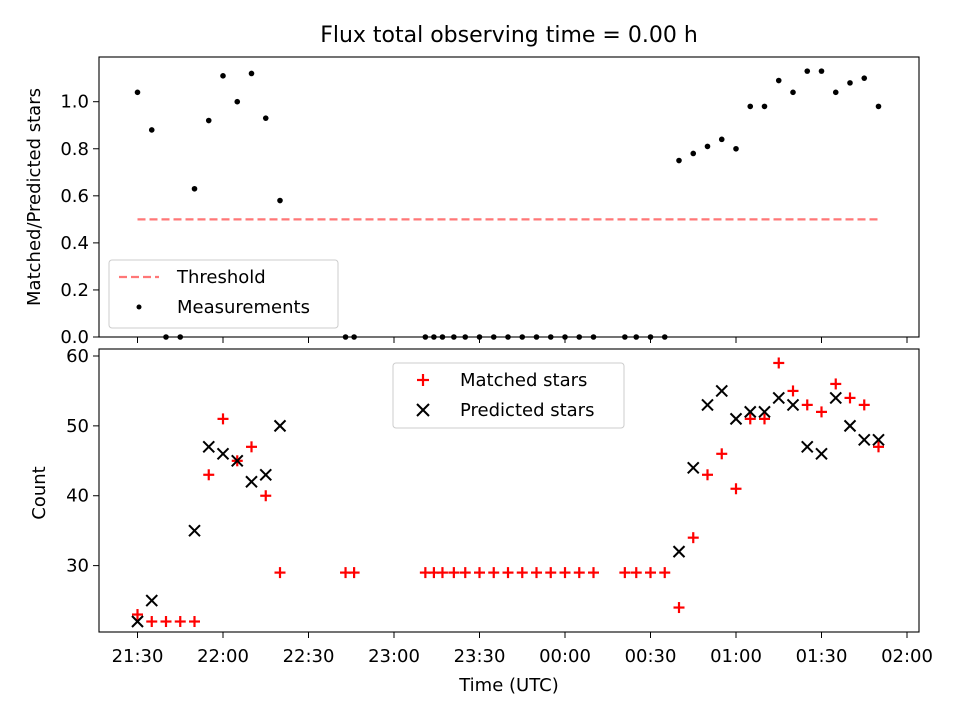 The height and width of the screenshot is (720, 960). Describe the element at coordinates (309, 656) in the screenshot. I see `x-tick-label: 22:30` at that location.